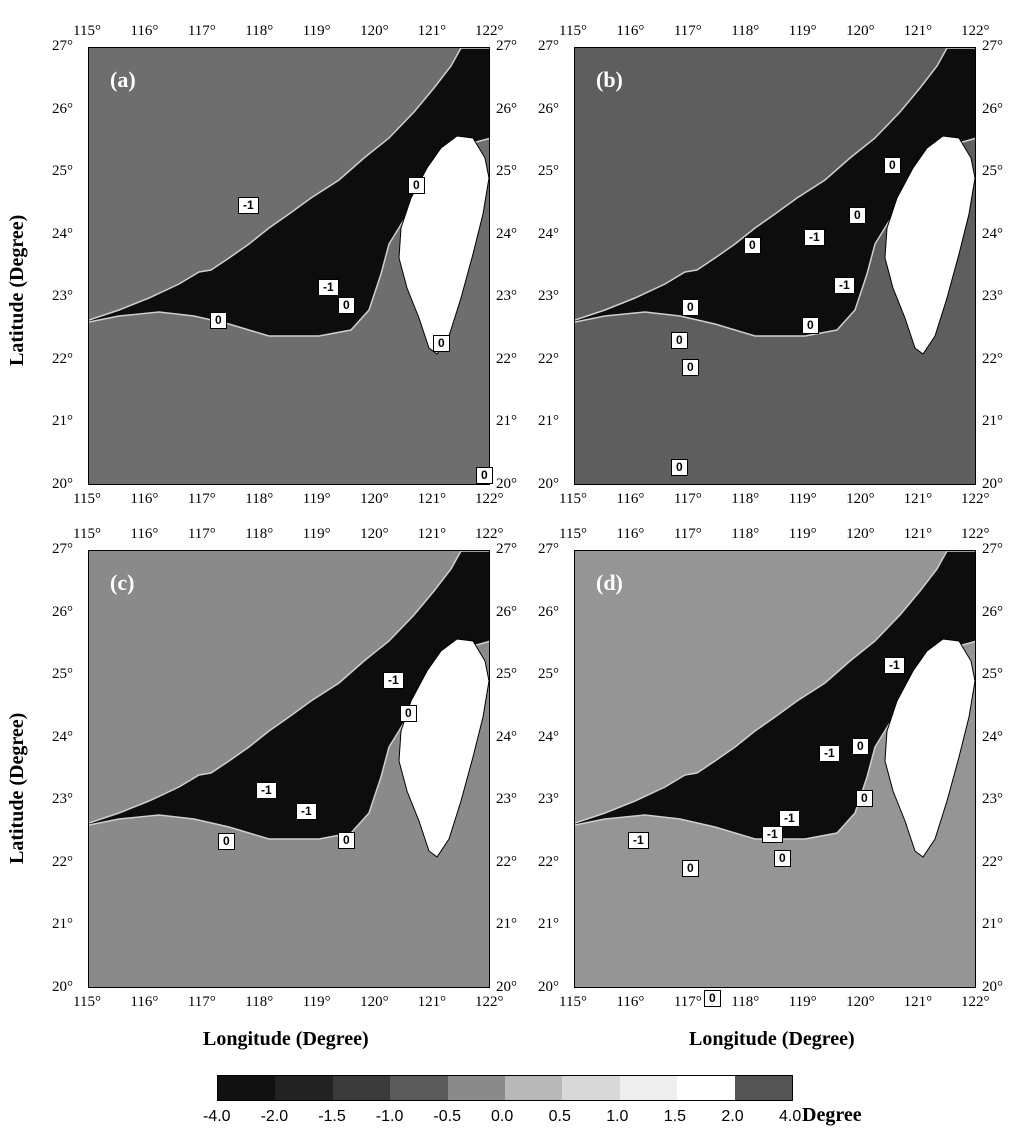  Describe the element at coordinates (802, 499) in the screenshot. I see `lon-tick-bottom: 119°` at that location.